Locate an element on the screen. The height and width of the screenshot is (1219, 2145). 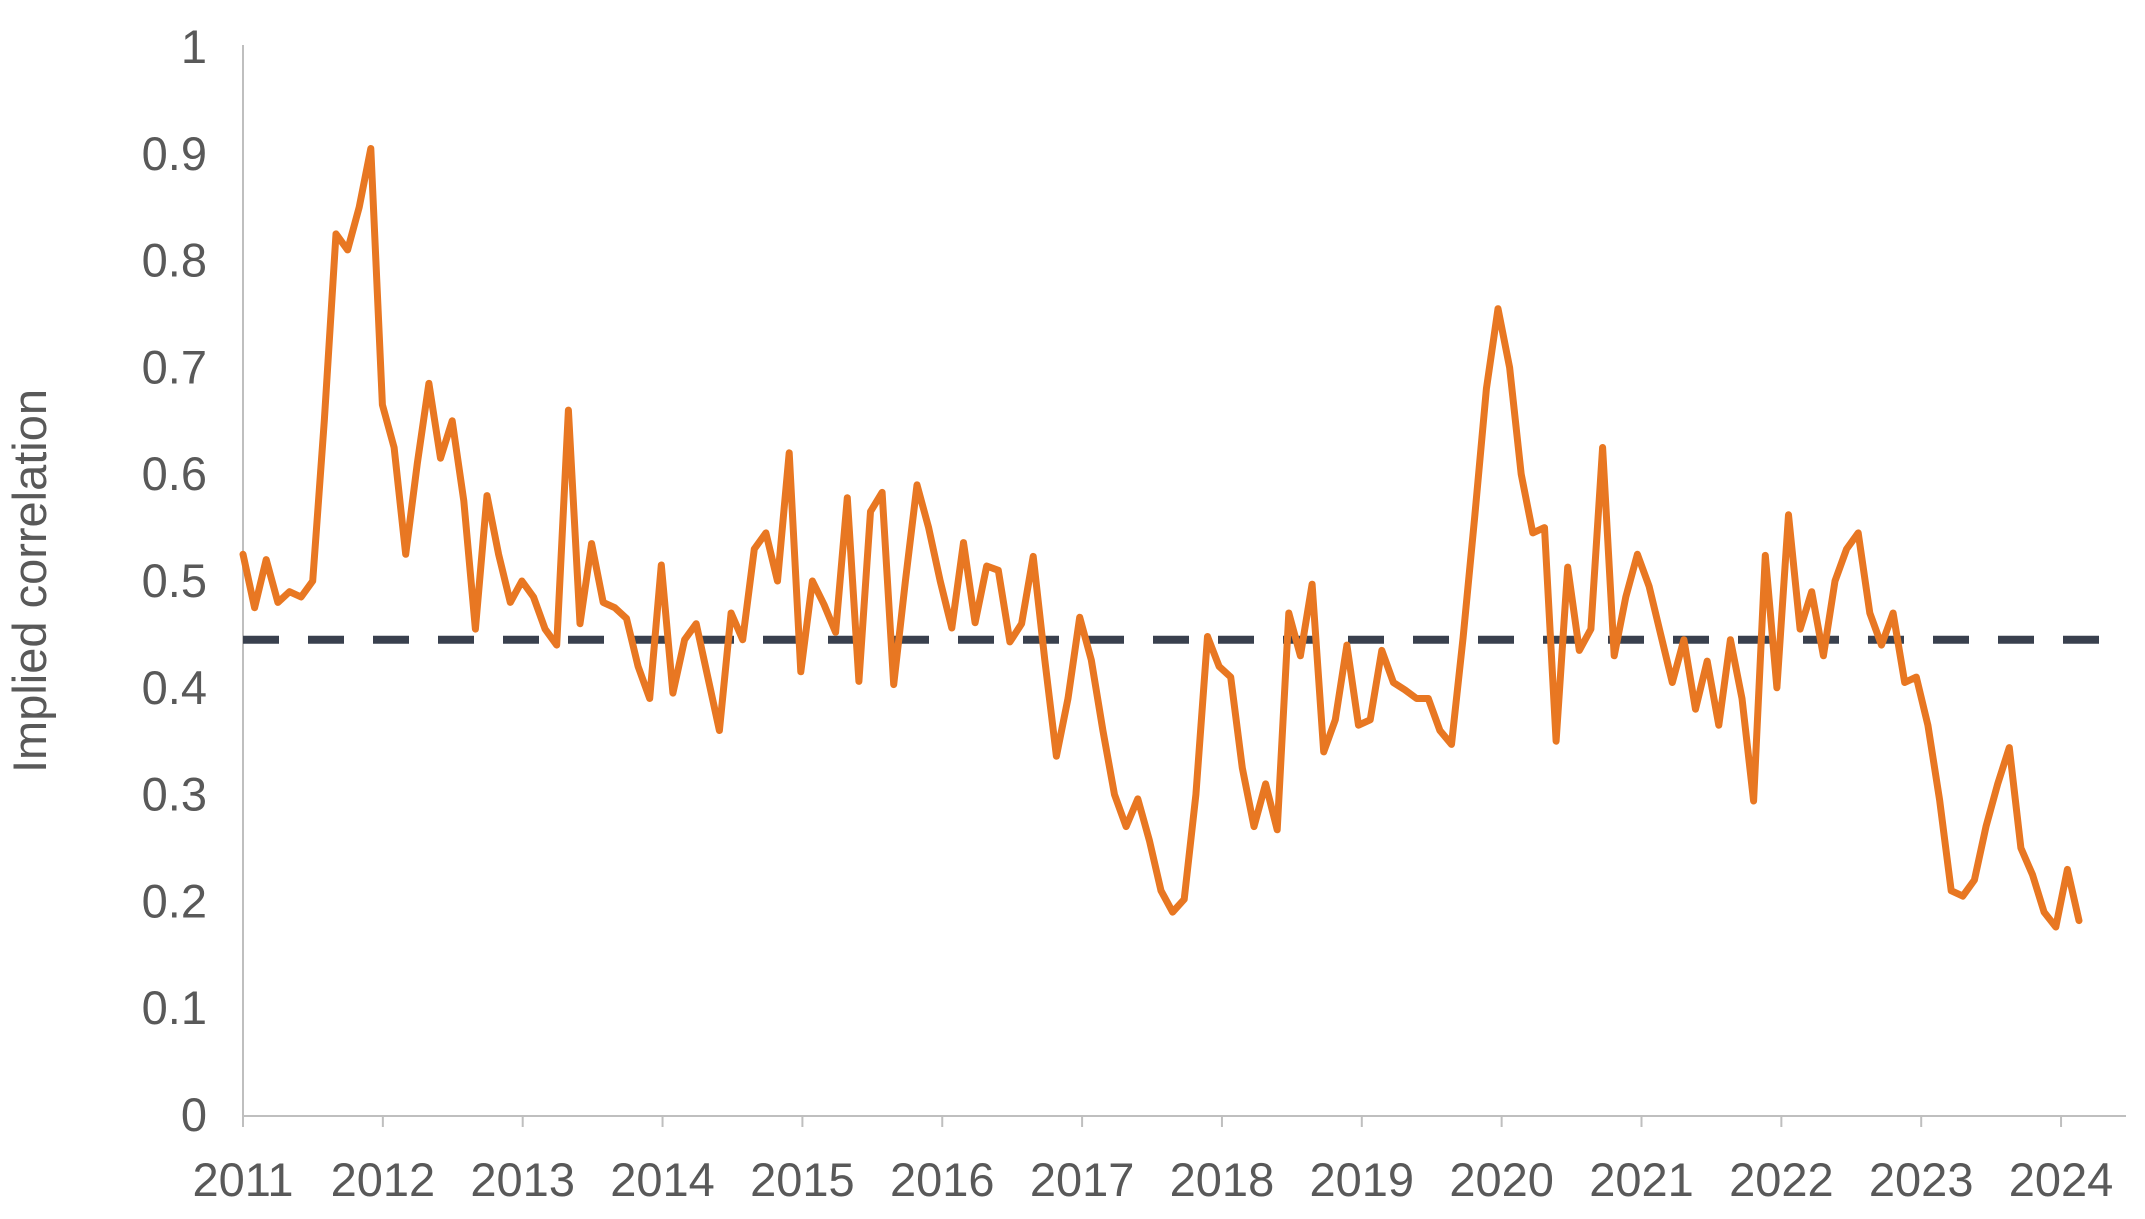
x-tick-label: 2022 is located at coordinates (1781, 1179).